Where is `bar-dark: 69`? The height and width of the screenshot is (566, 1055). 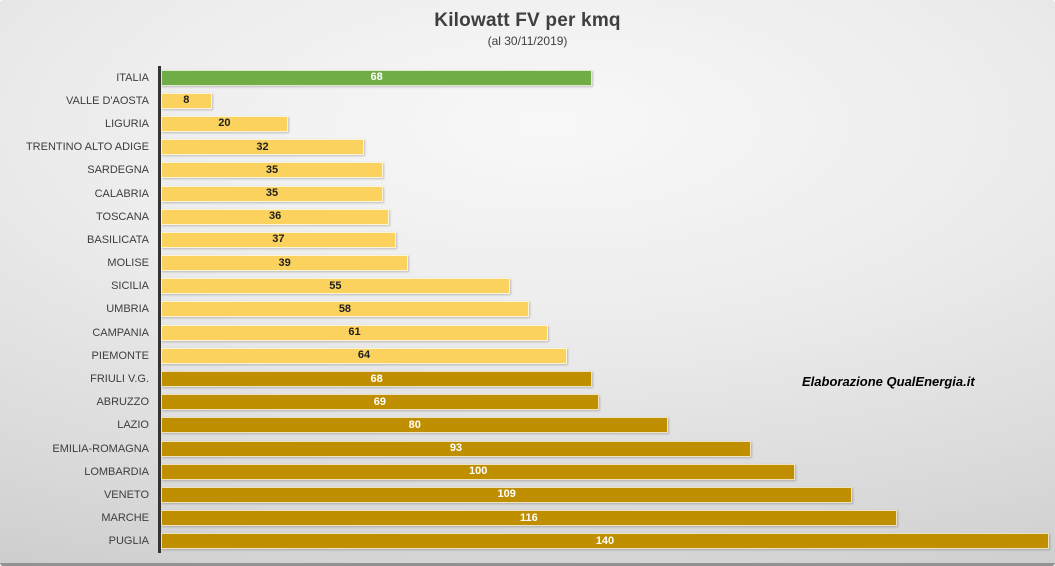
bar-dark: 69 is located at coordinates (380, 402).